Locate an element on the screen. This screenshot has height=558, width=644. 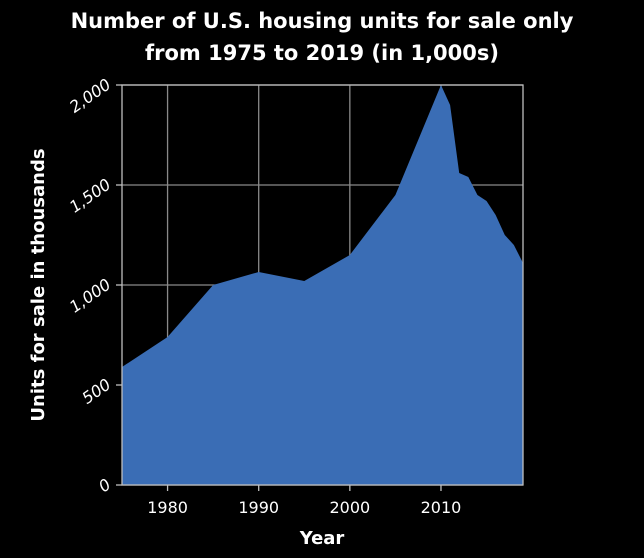
y-tick-label-500: 500 is located at coordinates (96, 391).